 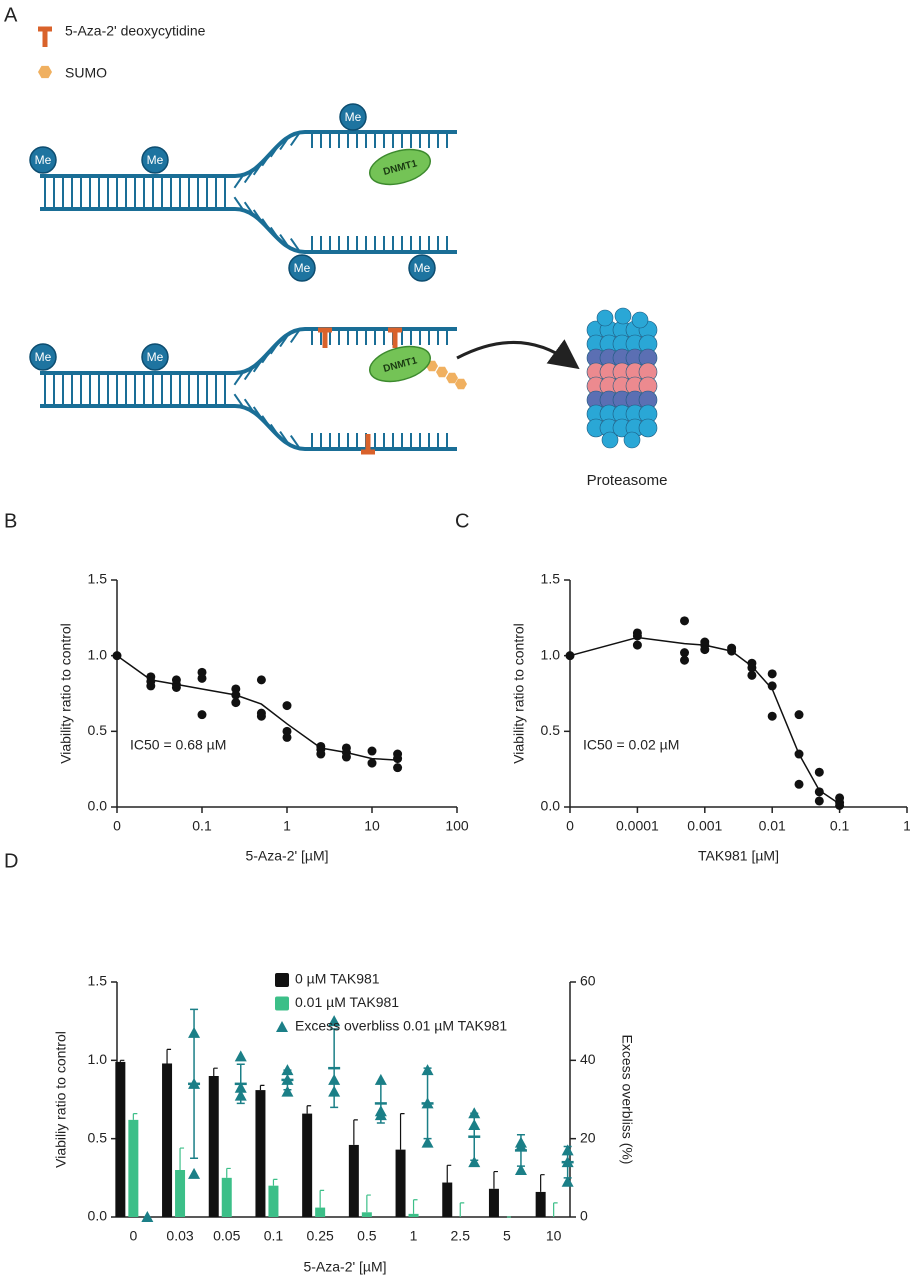 I want to click on y-tick-label: 1.5, so click(x=98, y=579).